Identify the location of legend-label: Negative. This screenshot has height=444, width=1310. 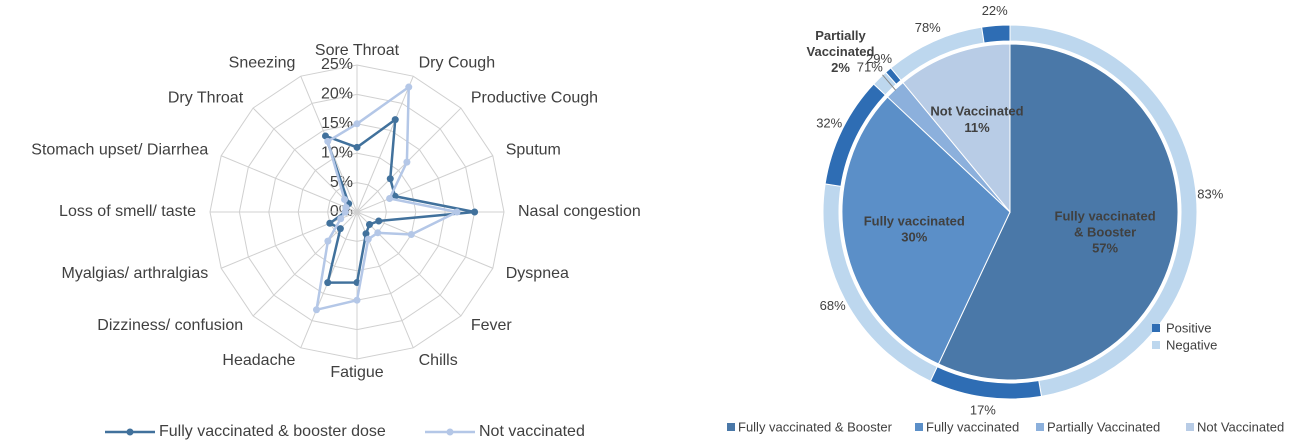
(1191, 344).